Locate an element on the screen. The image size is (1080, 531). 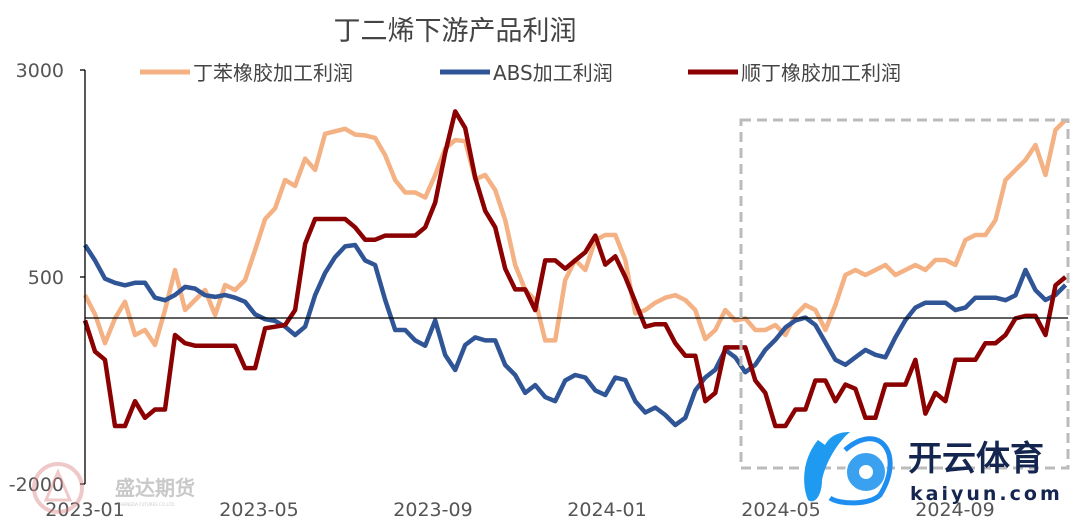
kaiyun-watermark: 开云体育 kaiyun.com is located at coordinates (933, 469).